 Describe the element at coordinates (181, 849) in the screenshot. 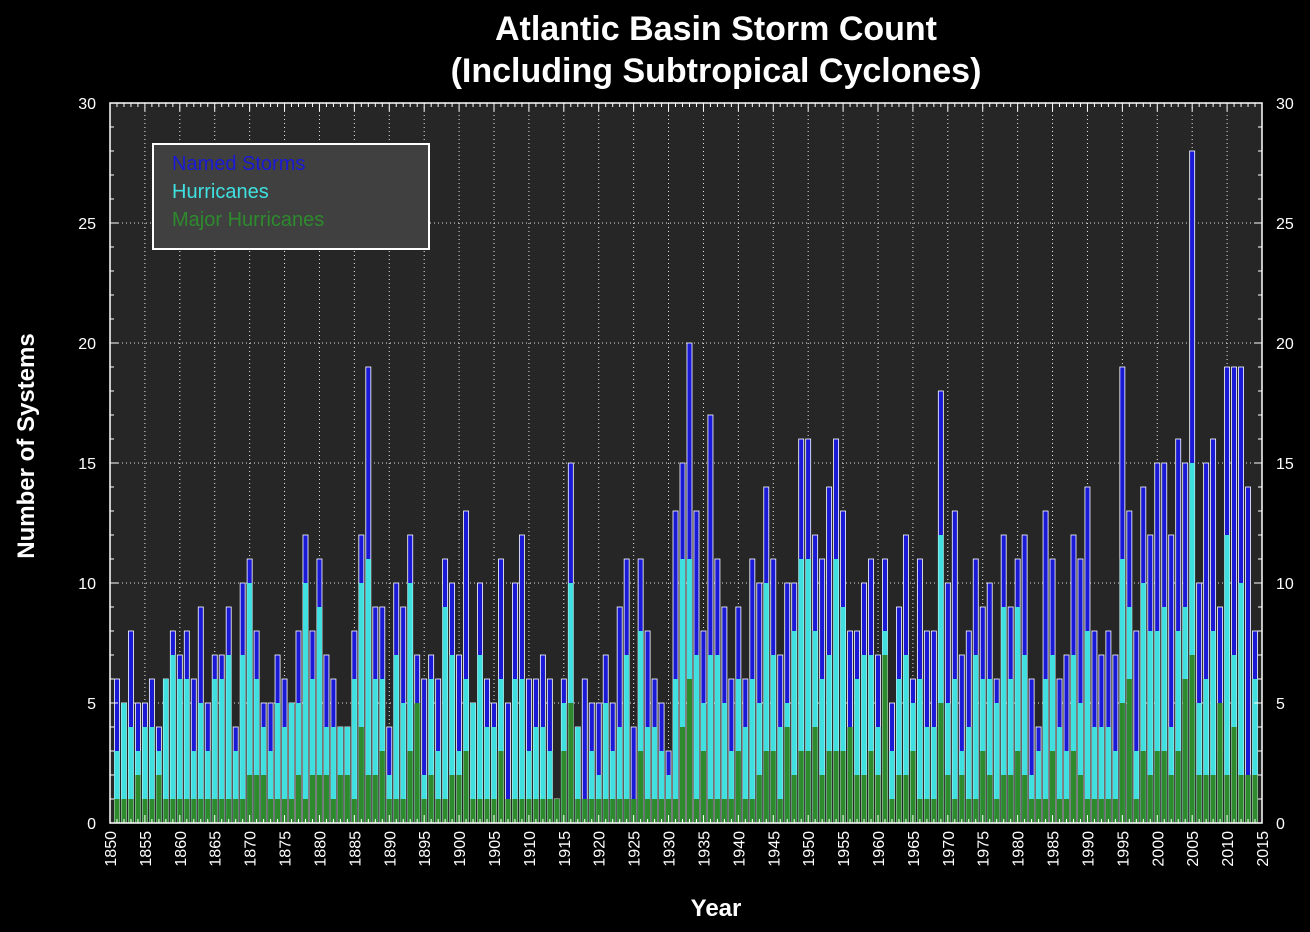

I see `x-tick-label: 1860` at that location.